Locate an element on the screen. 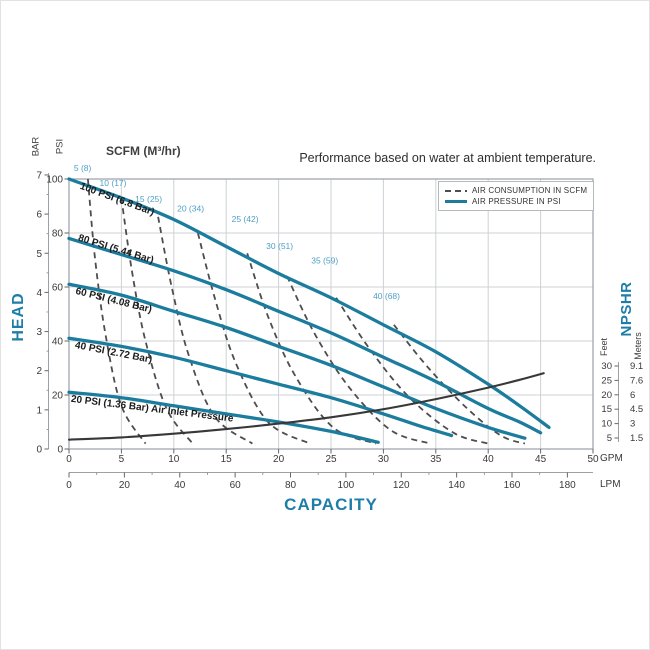 The image size is (650, 650). pressure-curve-label: 80 PSI (5.44 Bar) is located at coordinates (116, 249).